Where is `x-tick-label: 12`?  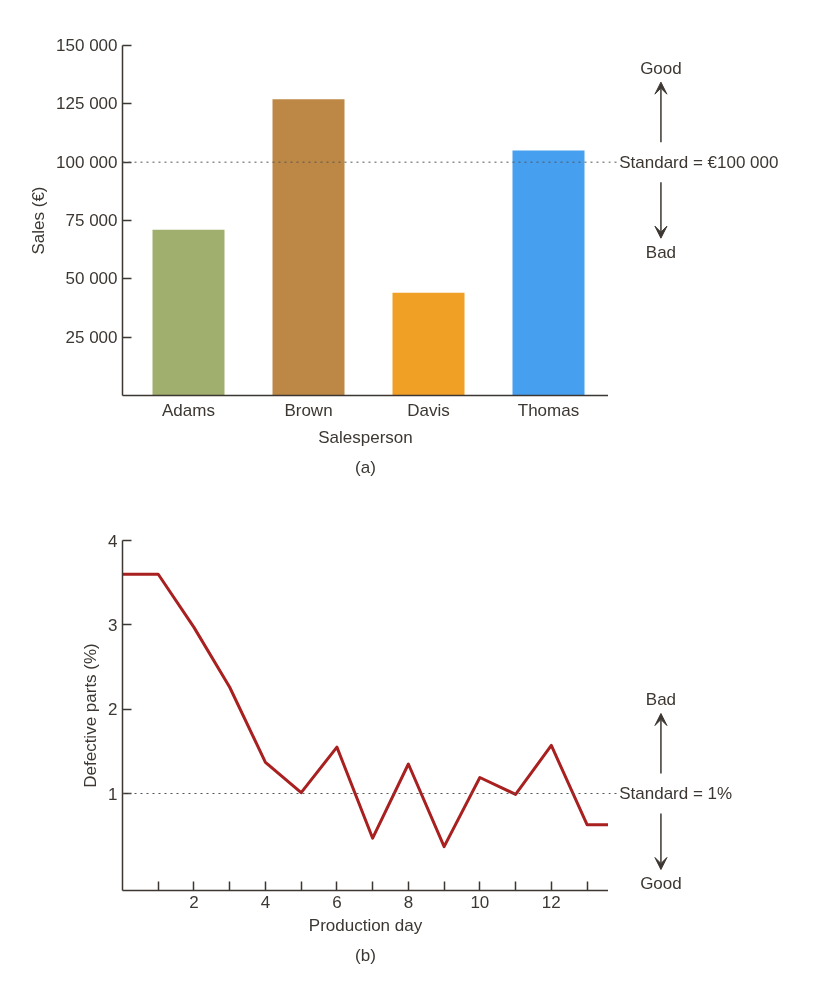
x-tick-label: 12 is located at coordinates (551, 902).